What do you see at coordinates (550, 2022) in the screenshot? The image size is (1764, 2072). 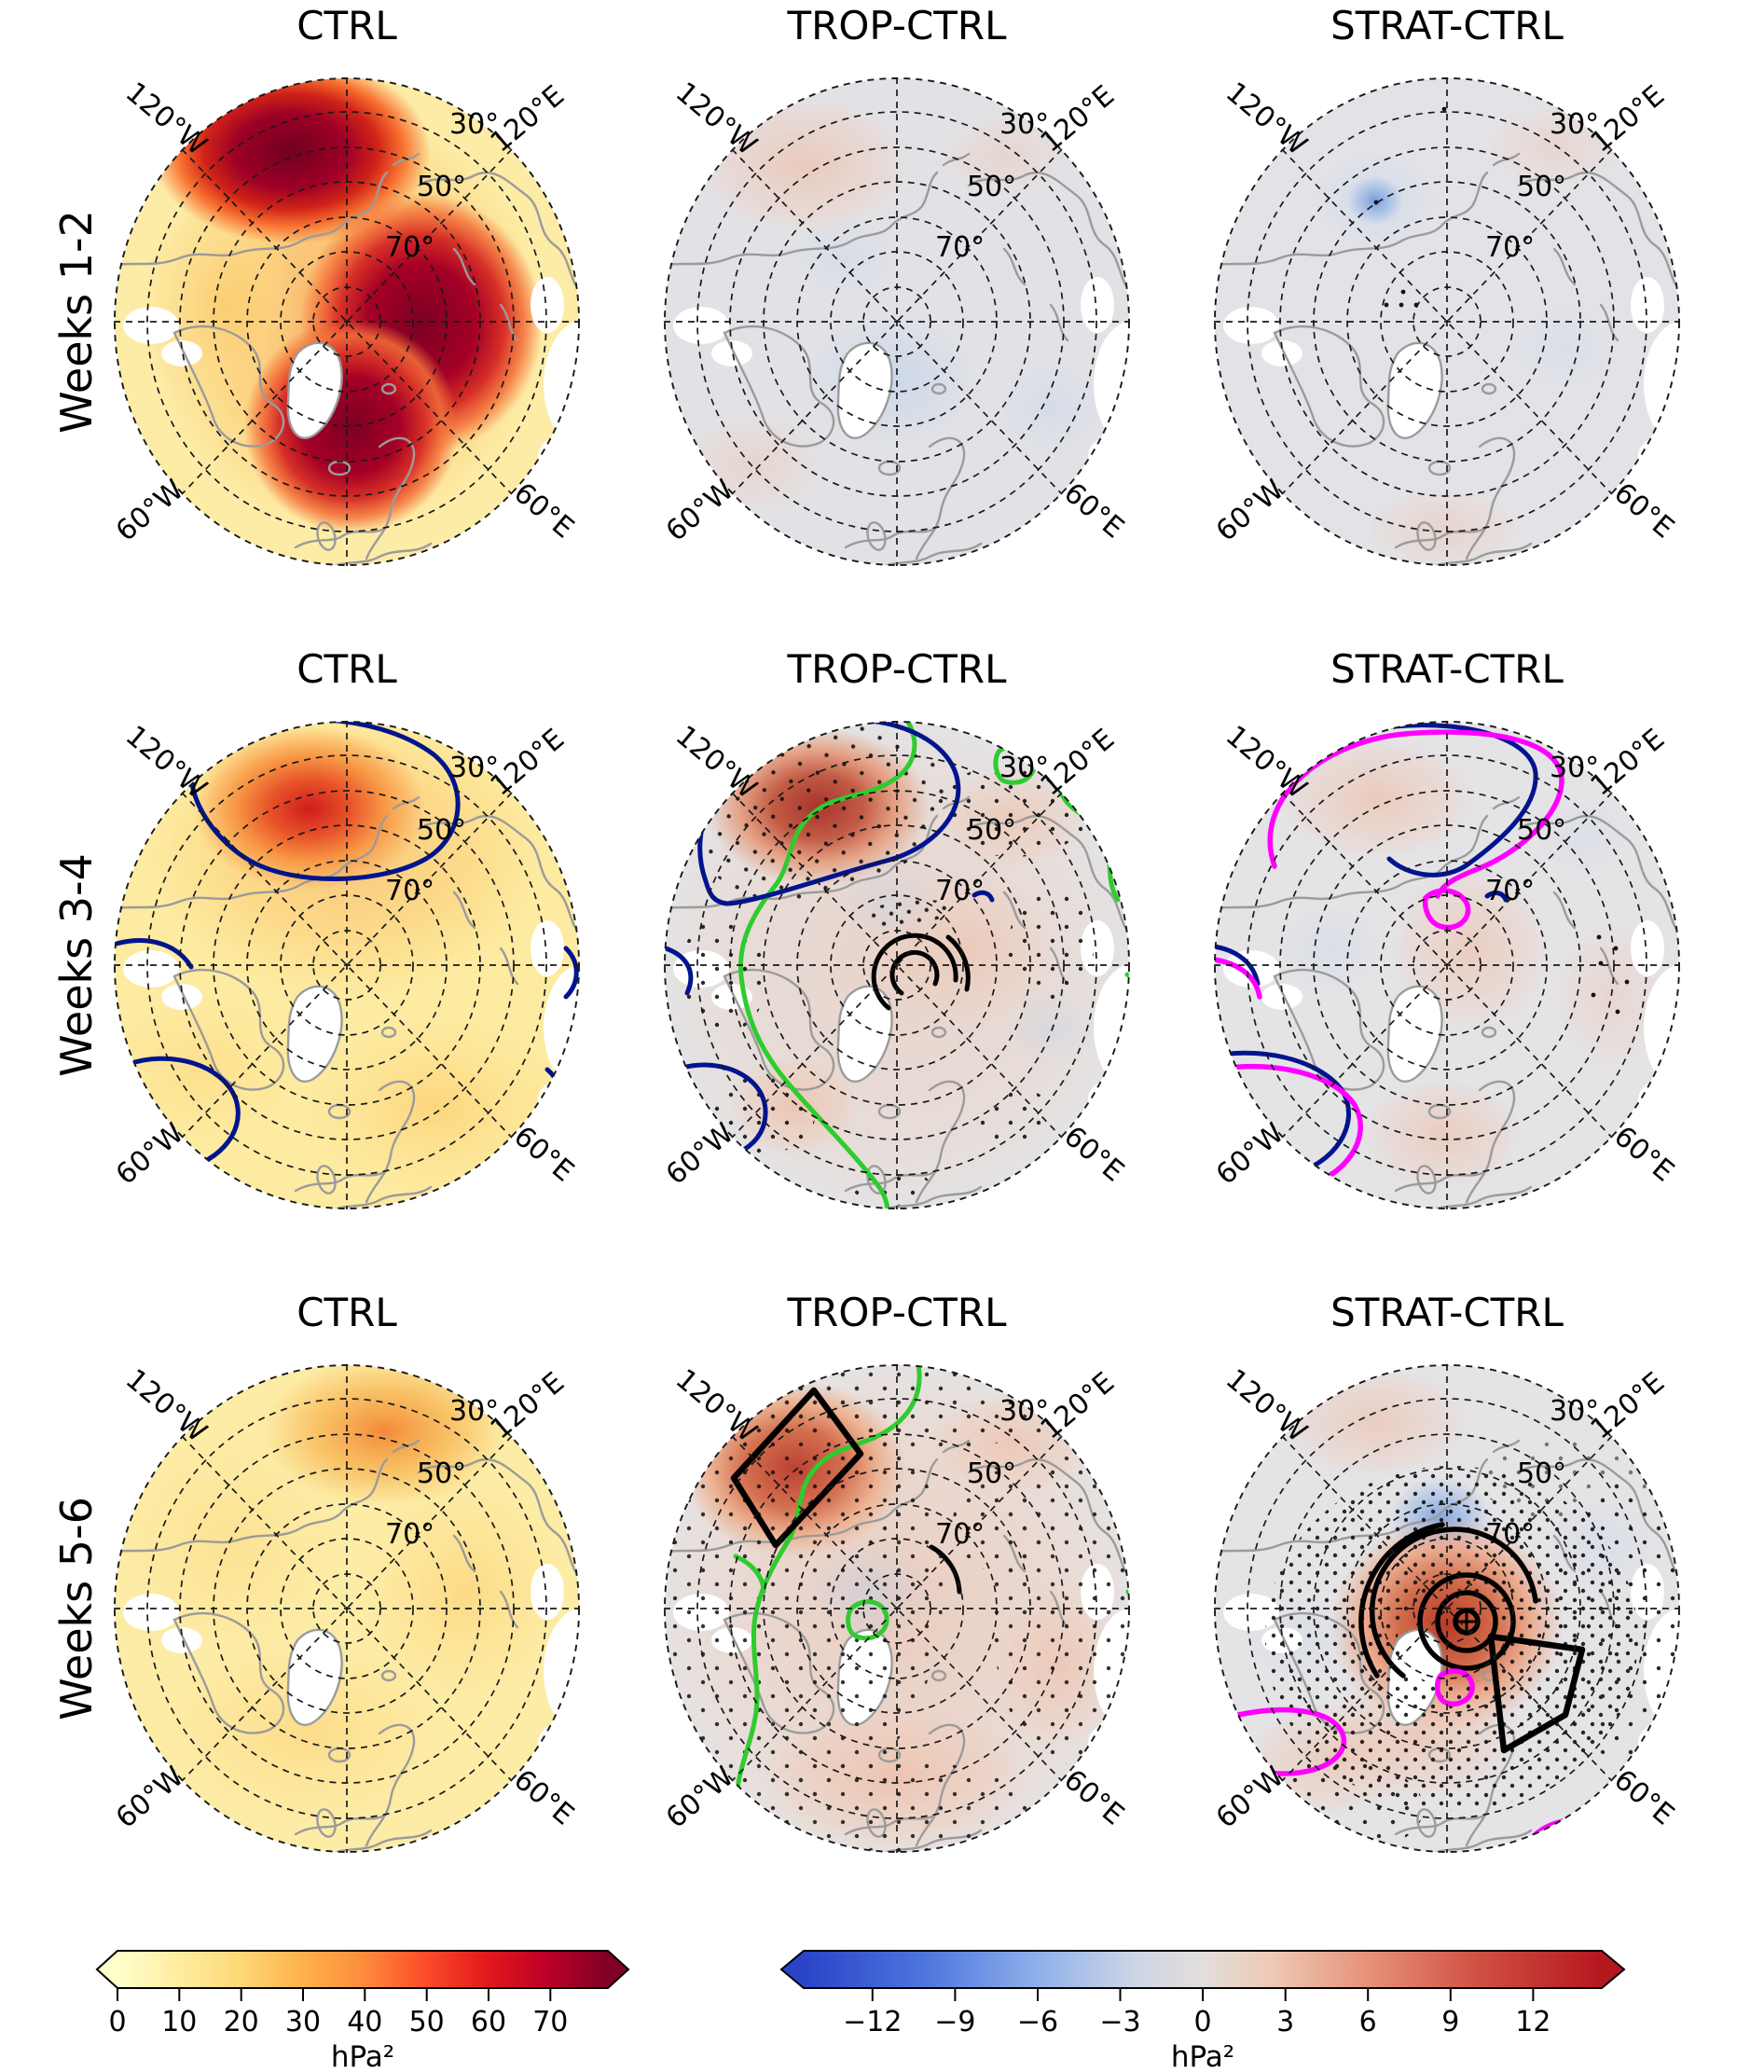 I see `cb-left-tick-70: 70` at bounding box center [550, 2022].